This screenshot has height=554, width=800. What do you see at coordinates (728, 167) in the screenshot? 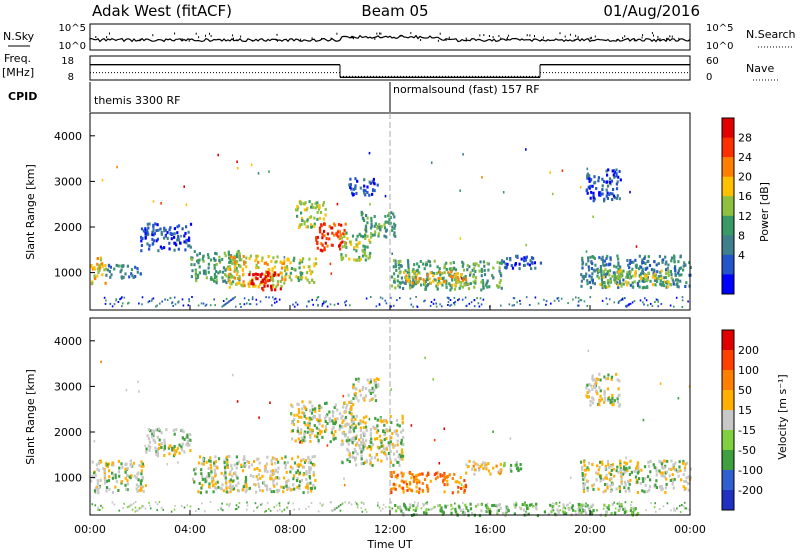
I see `colorbar-swatch` at bounding box center [728, 167].